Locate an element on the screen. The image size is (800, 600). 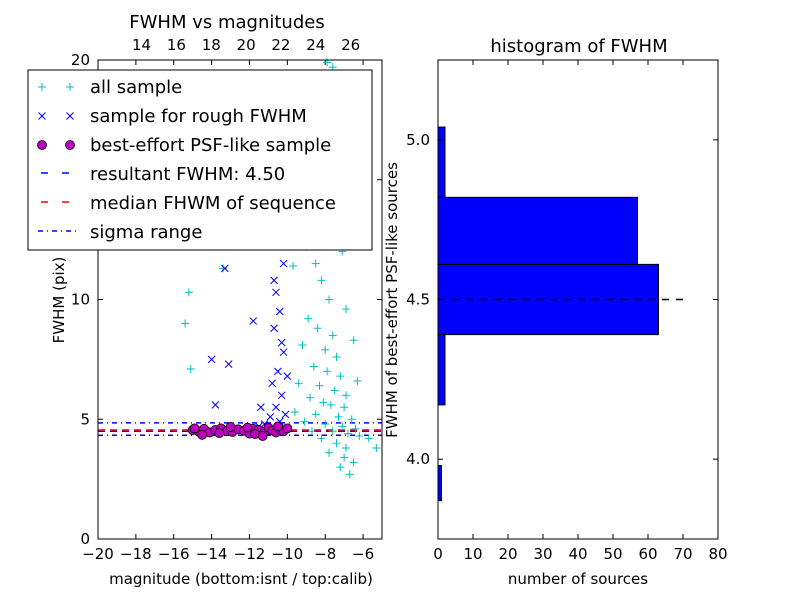
top-x-tick-label: 16 is located at coordinates (176, 45).